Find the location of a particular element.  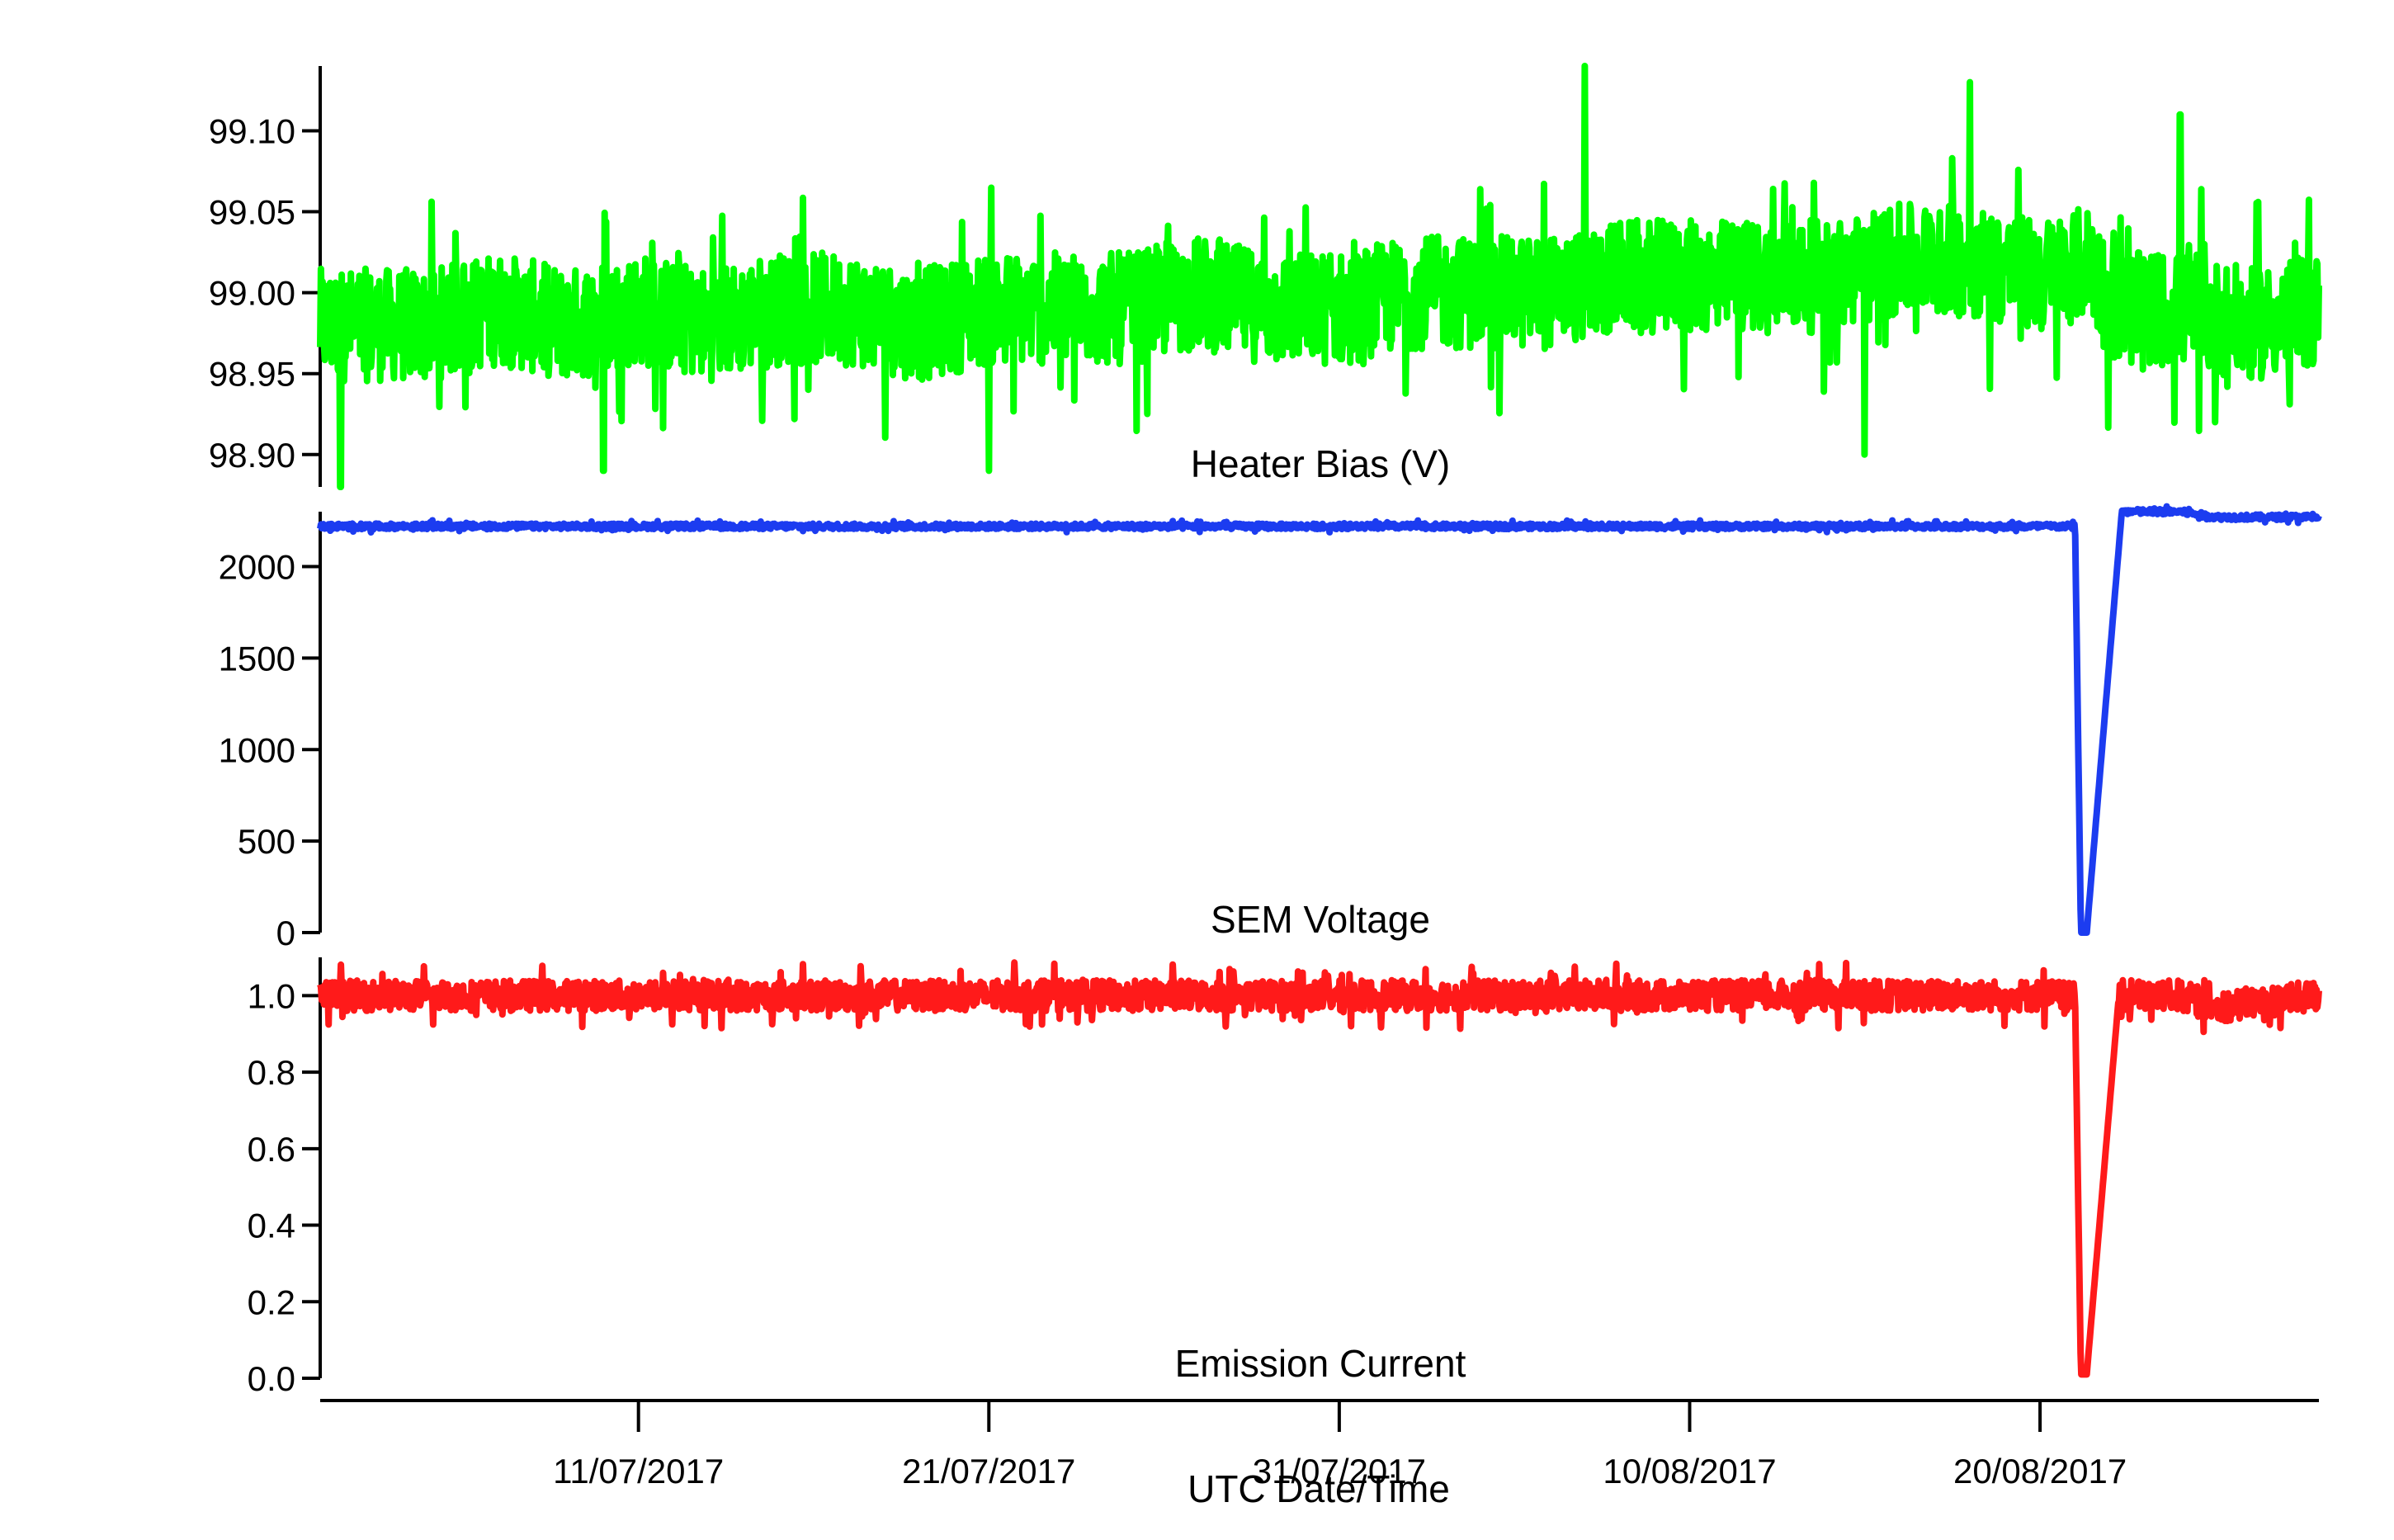

y-tick-label: 99.00 is located at coordinates (252, 293).